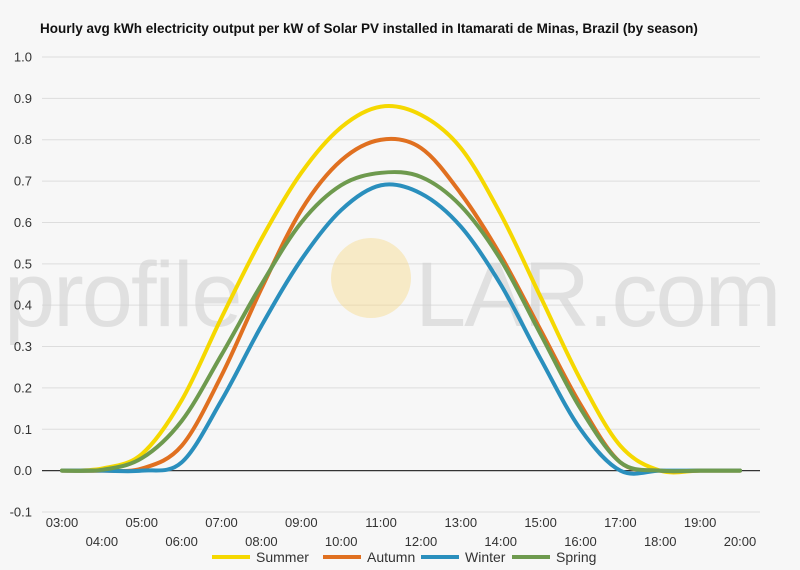 The width and height of the screenshot is (800, 570). I want to click on x-tick-label: 05:00, so click(141, 522).